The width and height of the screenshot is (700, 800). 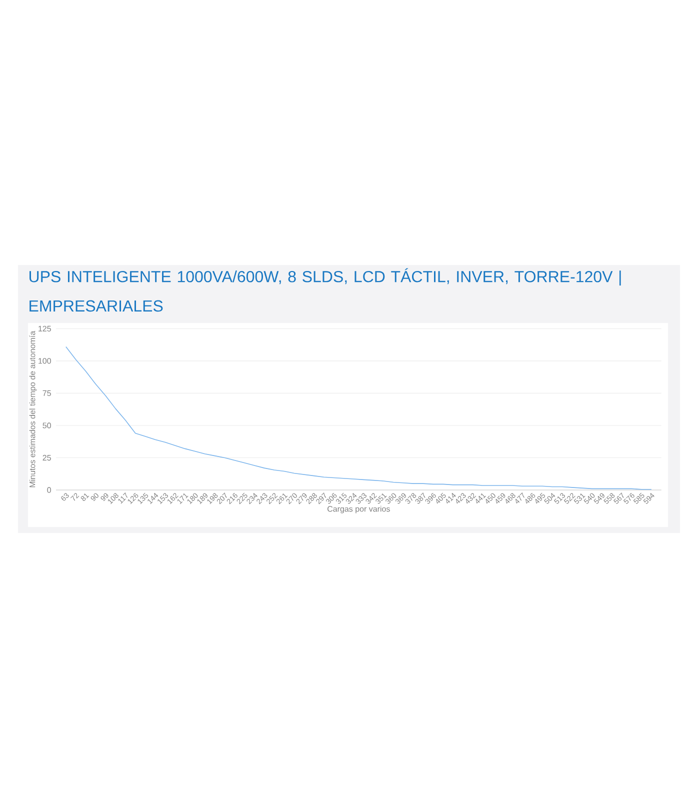 What do you see at coordinates (49, 490) in the screenshot?
I see `y-tick-label: 0` at bounding box center [49, 490].